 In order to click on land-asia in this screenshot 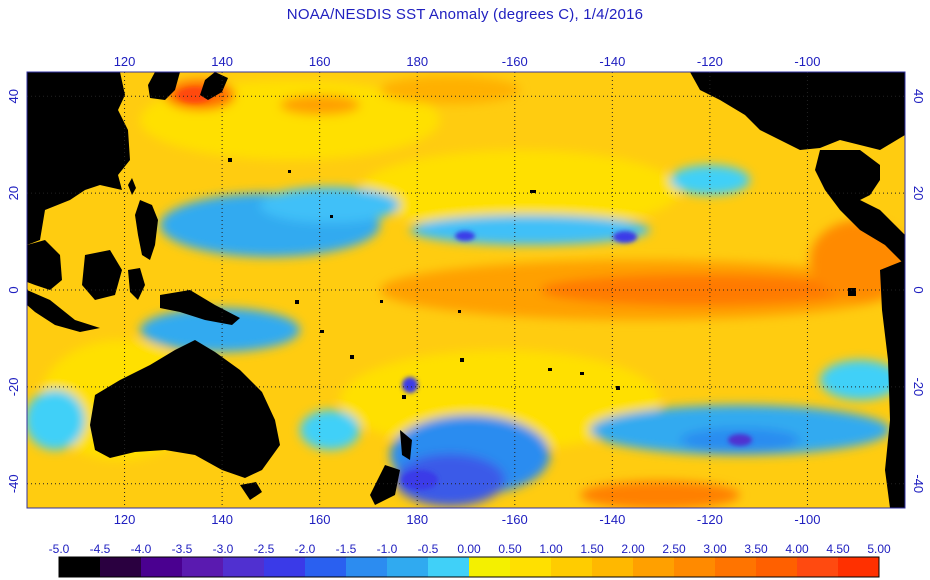, I will do `click(78, 158)`.